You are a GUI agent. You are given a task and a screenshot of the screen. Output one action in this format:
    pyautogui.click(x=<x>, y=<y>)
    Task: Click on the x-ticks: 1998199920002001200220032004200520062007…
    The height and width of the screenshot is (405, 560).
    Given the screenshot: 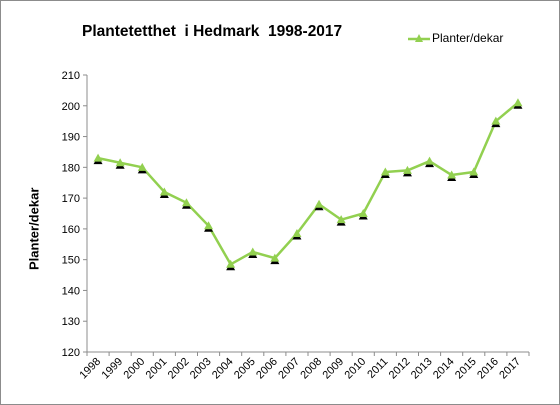 What is the action you would take?
    pyautogui.click(x=303, y=367)
    